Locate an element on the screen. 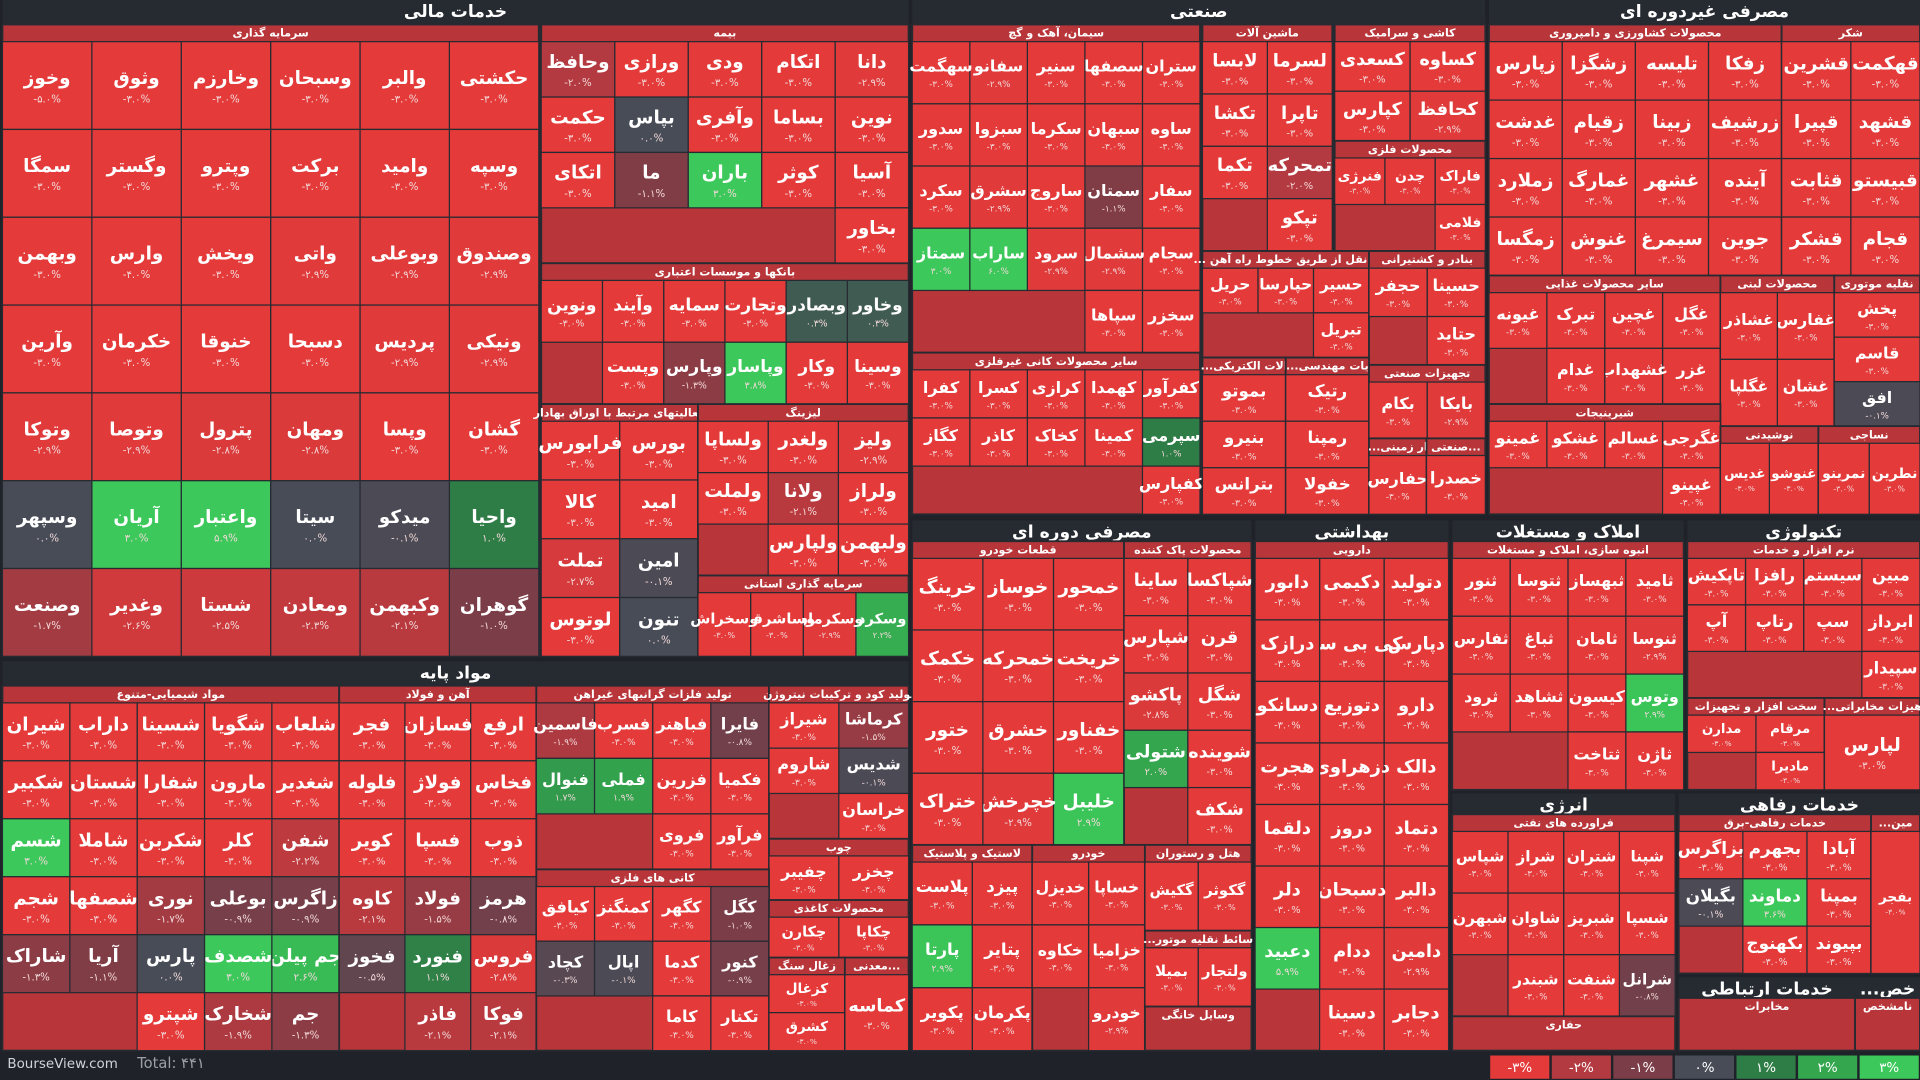  tile-name: شاراک is located at coordinates (36, 956).